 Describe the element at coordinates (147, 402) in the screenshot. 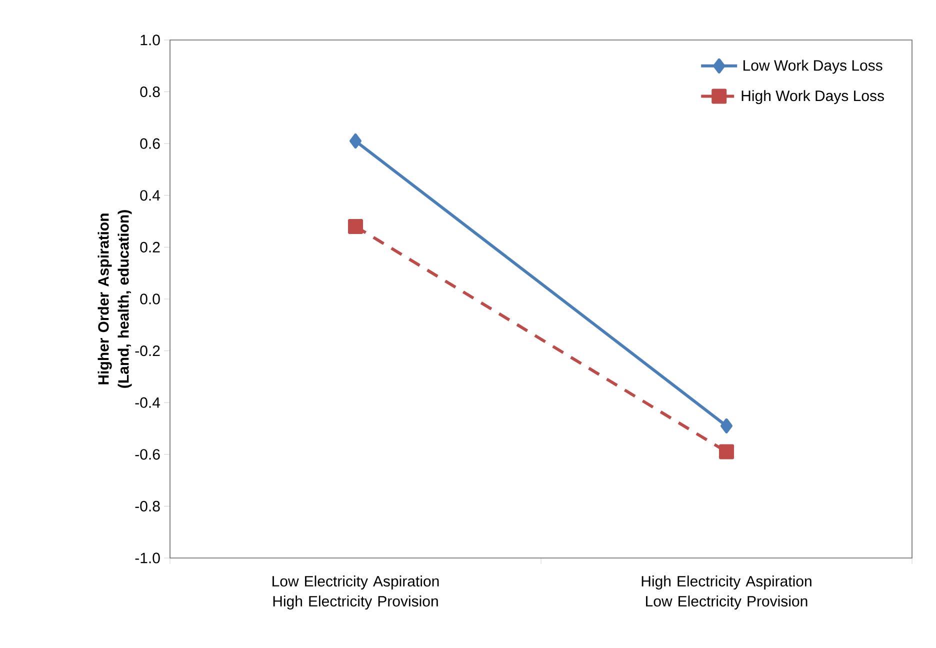

I see `y-tick-label: -0.4` at that location.